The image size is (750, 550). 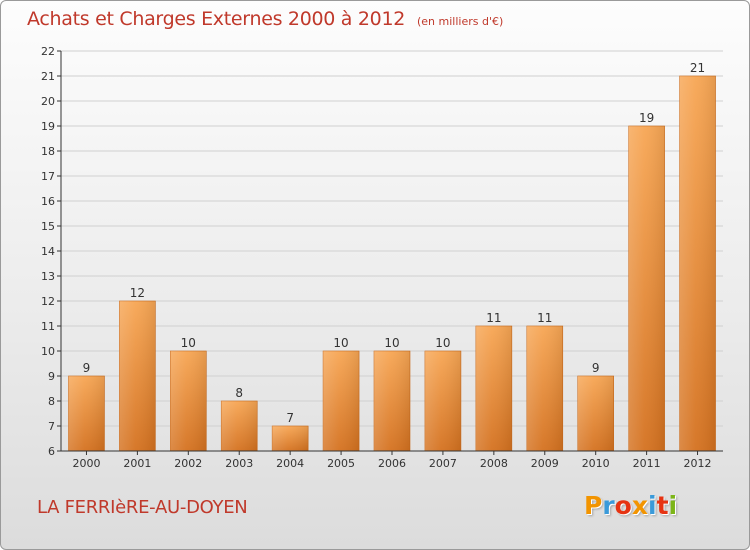 I want to click on y-tick-label: 6, so click(x=51, y=451).